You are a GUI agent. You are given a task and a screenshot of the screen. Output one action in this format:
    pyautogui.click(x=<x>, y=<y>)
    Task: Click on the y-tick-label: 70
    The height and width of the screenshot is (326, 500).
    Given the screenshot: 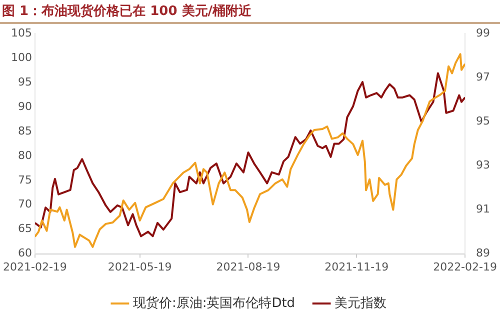 What is the action you would take?
    pyautogui.click(x=25, y=204)
    